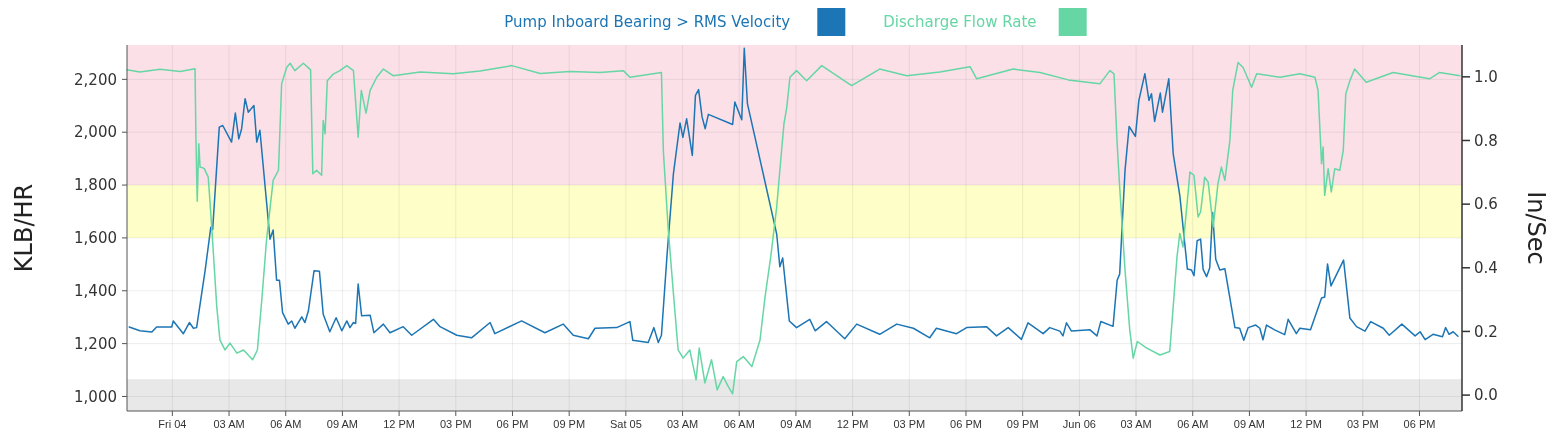 The height and width of the screenshot is (430, 1553). Describe the element at coordinates (24, 228) in the screenshot. I see `y-axis-title: KLB/HR` at that location.